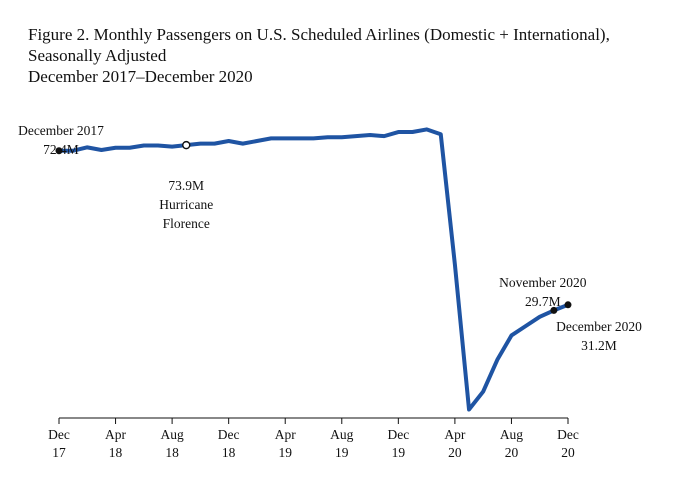 Image resolution: width=675 pixels, height=479 pixels. Describe the element at coordinates (59, 452) in the screenshot. I see `x-tick-label-year: 17` at that location.